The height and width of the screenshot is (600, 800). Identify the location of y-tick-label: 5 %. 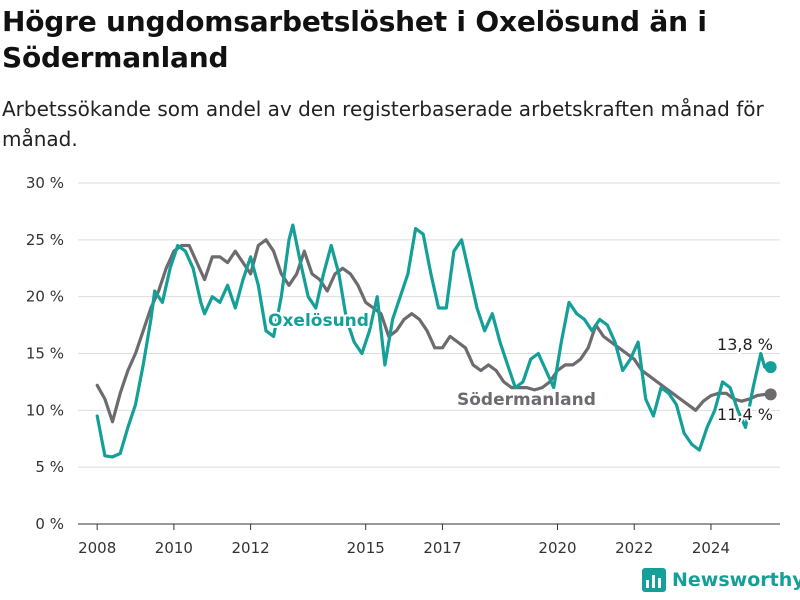
(49, 467).